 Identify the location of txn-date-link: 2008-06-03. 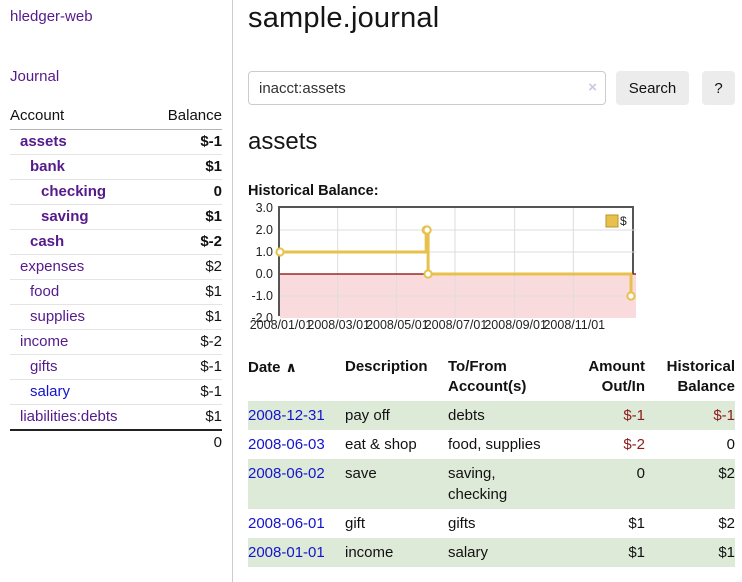
(286, 444).